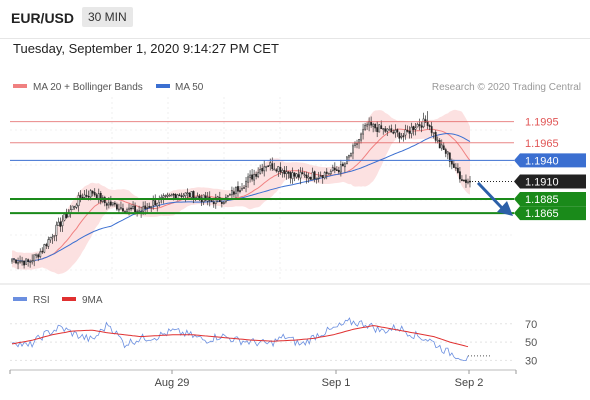 The image size is (590, 400). I want to click on rsi-tick-label: 30, so click(531, 361).